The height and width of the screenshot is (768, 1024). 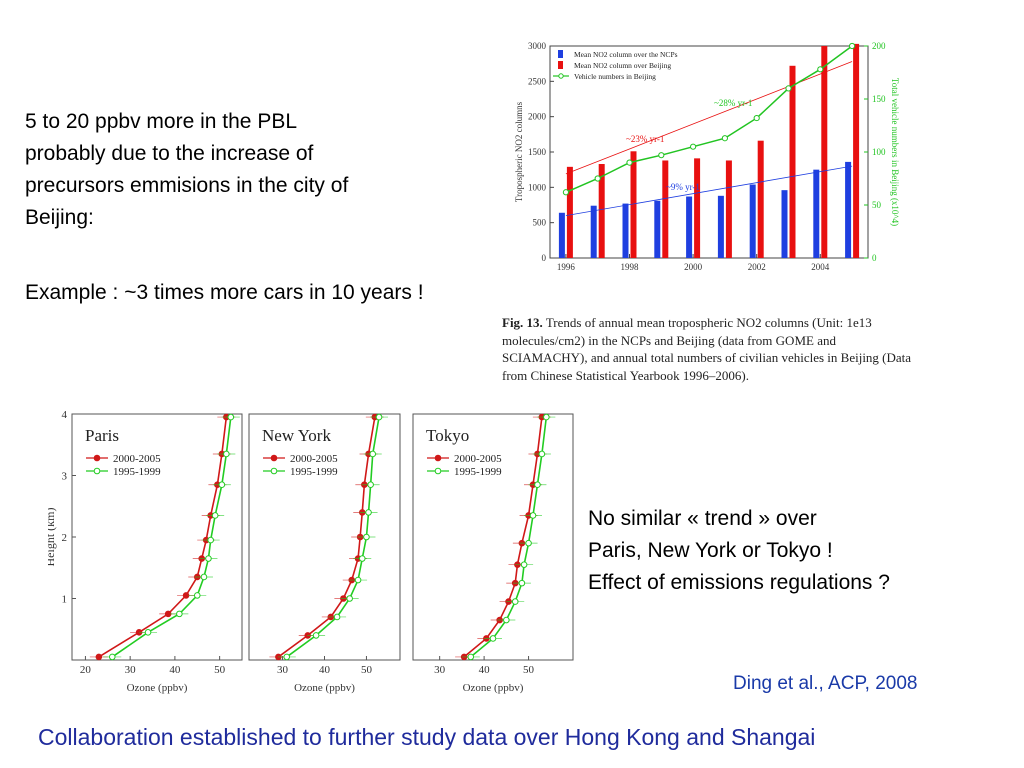 I want to click on y-tick-label: 1500, so click(x=537, y=152).